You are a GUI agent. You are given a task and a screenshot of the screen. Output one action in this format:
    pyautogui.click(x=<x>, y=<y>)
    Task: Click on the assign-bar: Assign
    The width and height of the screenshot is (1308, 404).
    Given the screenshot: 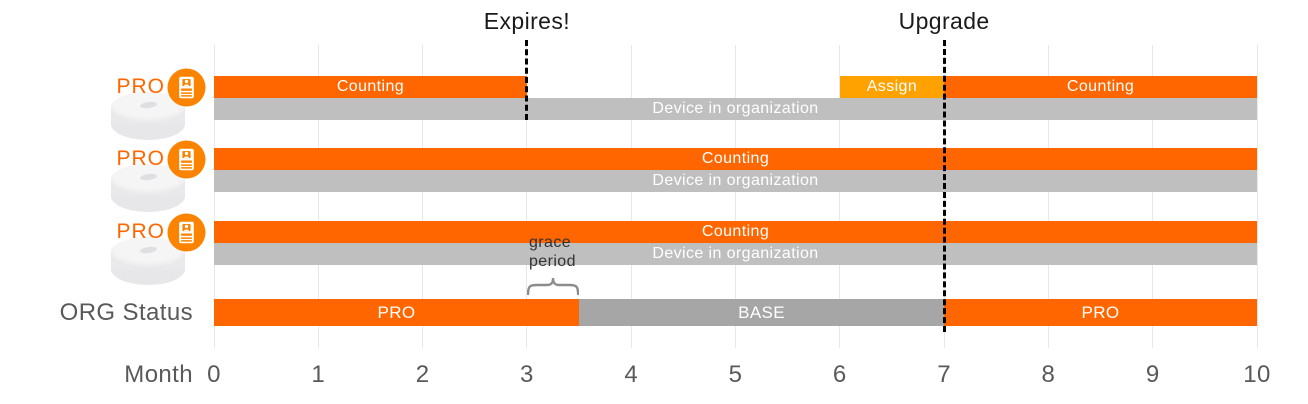 What is the action you would take?
    pyautogui.click(x=892, y=87)
    